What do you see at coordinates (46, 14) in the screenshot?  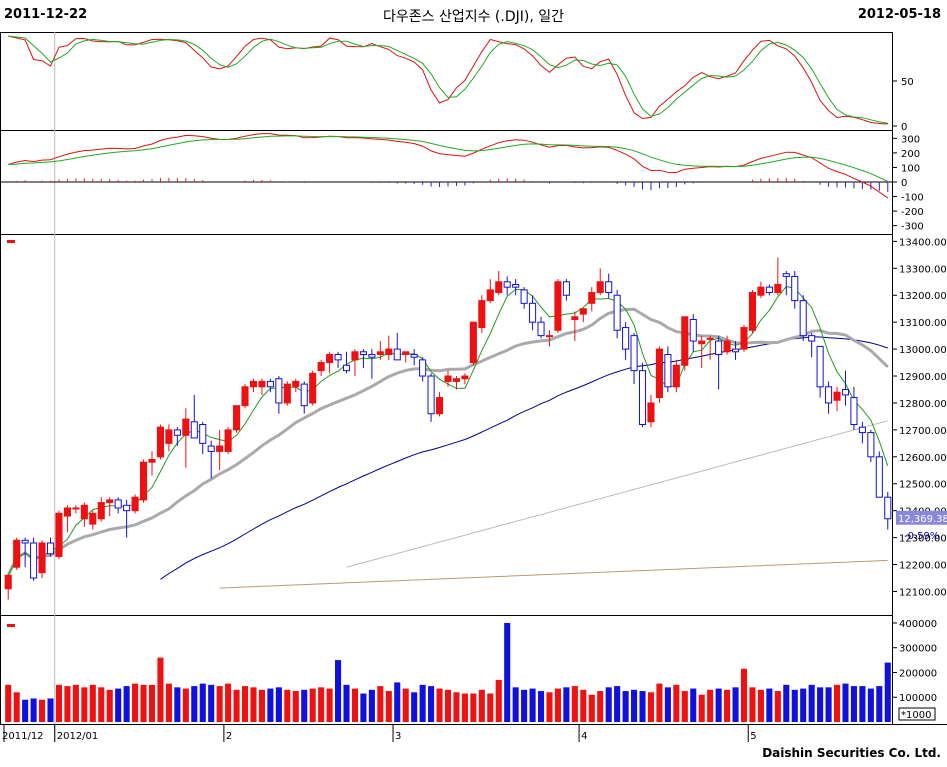 I see `start-date: 2011-12-22` at bounding box center [46, 14].